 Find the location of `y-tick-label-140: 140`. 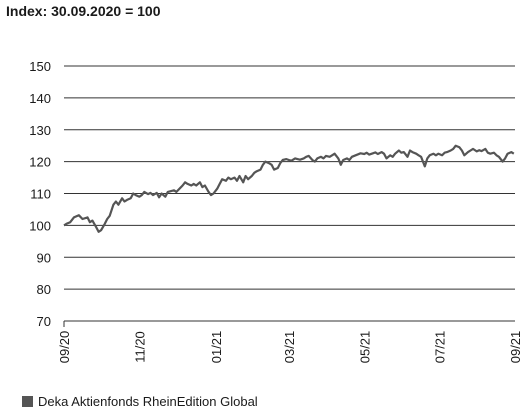

y-tick-label-140: 140 is located at coordinates (40, 98).